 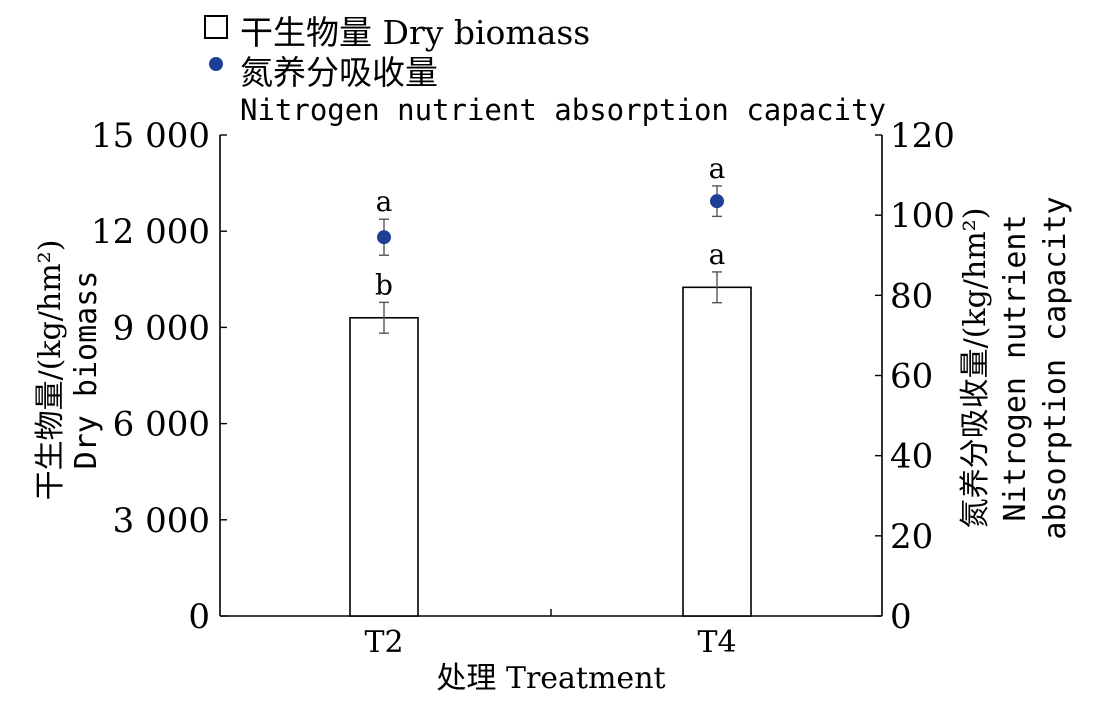 What do you see at coordinates (159, 376) in the screenshot?
I see `left-axis-ticks: 0 3 000 6 000 9 000 12 000 15 000` at bounding box center [159, 376].